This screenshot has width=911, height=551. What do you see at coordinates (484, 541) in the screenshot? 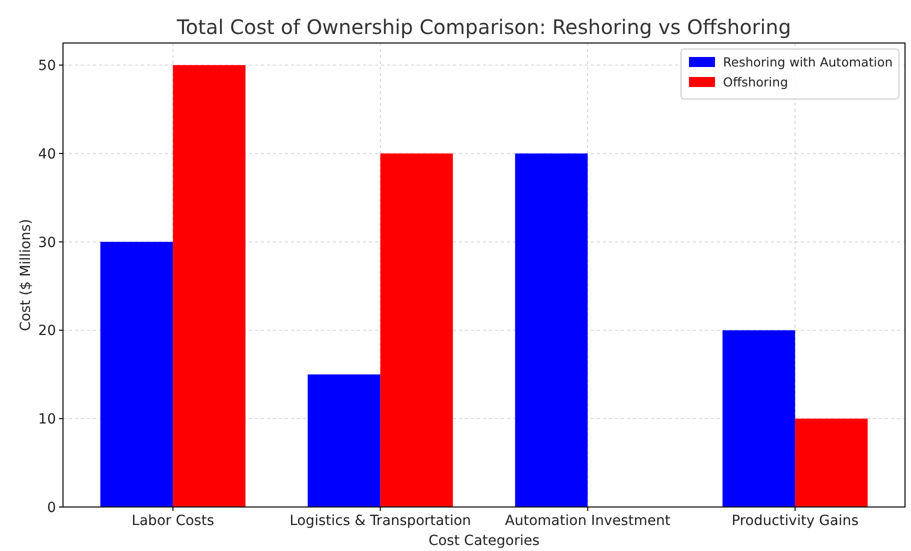
I see `x-axis-title: Cost Categories` at bounding box center [484, 541].